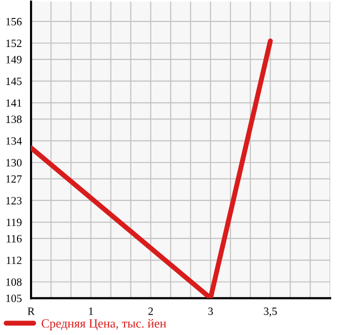 Image resolution: width=345 pixels, height=335 pixels. What do you see at coordinates (14, 282) in the screenshot?
I see `y-tick-label: 108` at bounding box center [14, 282].